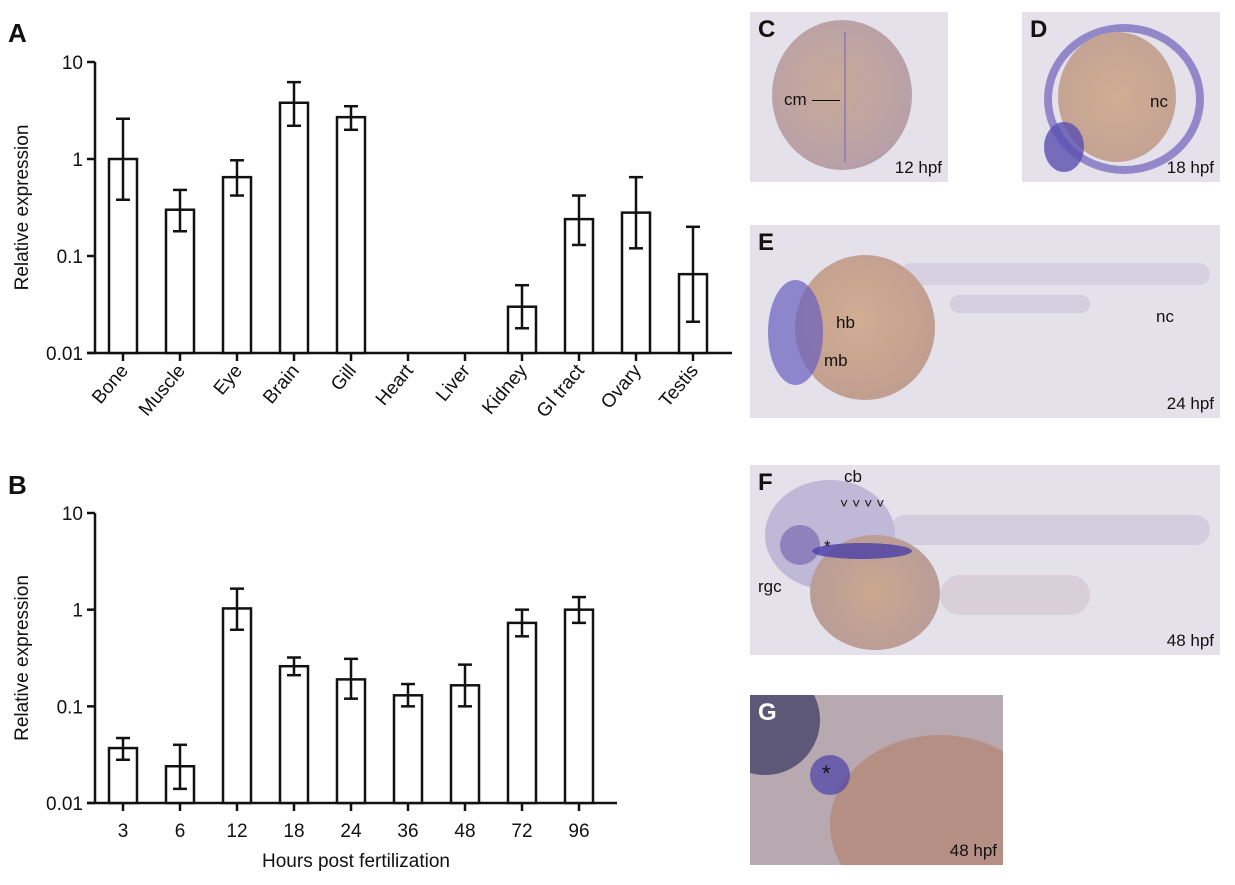 This screenshot has height=885, width=1235. What do you see at coordinates (17, 485) in the screenshot?
I see `panel-label-b: B` at bounding box center [17, 485].